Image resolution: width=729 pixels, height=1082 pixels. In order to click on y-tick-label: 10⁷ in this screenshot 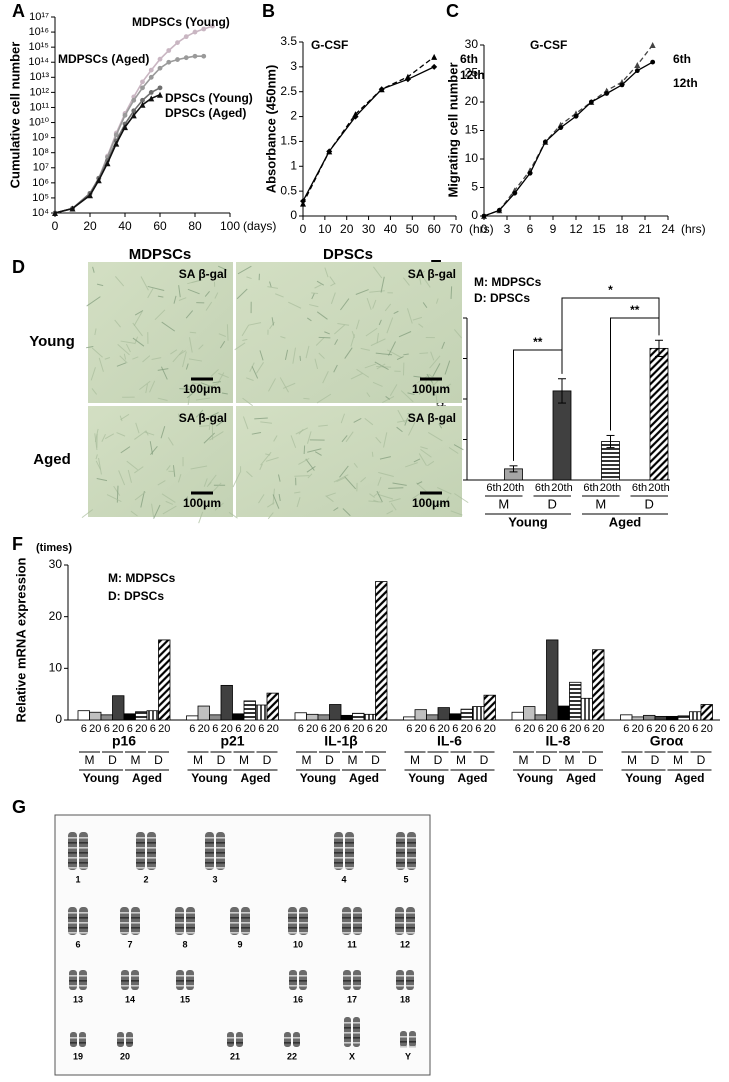, I will do `click(41, 168)`.